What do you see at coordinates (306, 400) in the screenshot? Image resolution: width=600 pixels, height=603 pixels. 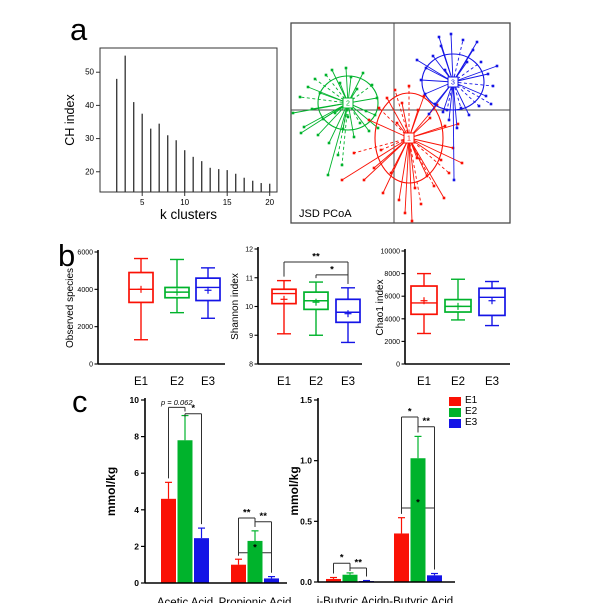 I see `svg-text: 1.5` at bounding box center [306, 400].